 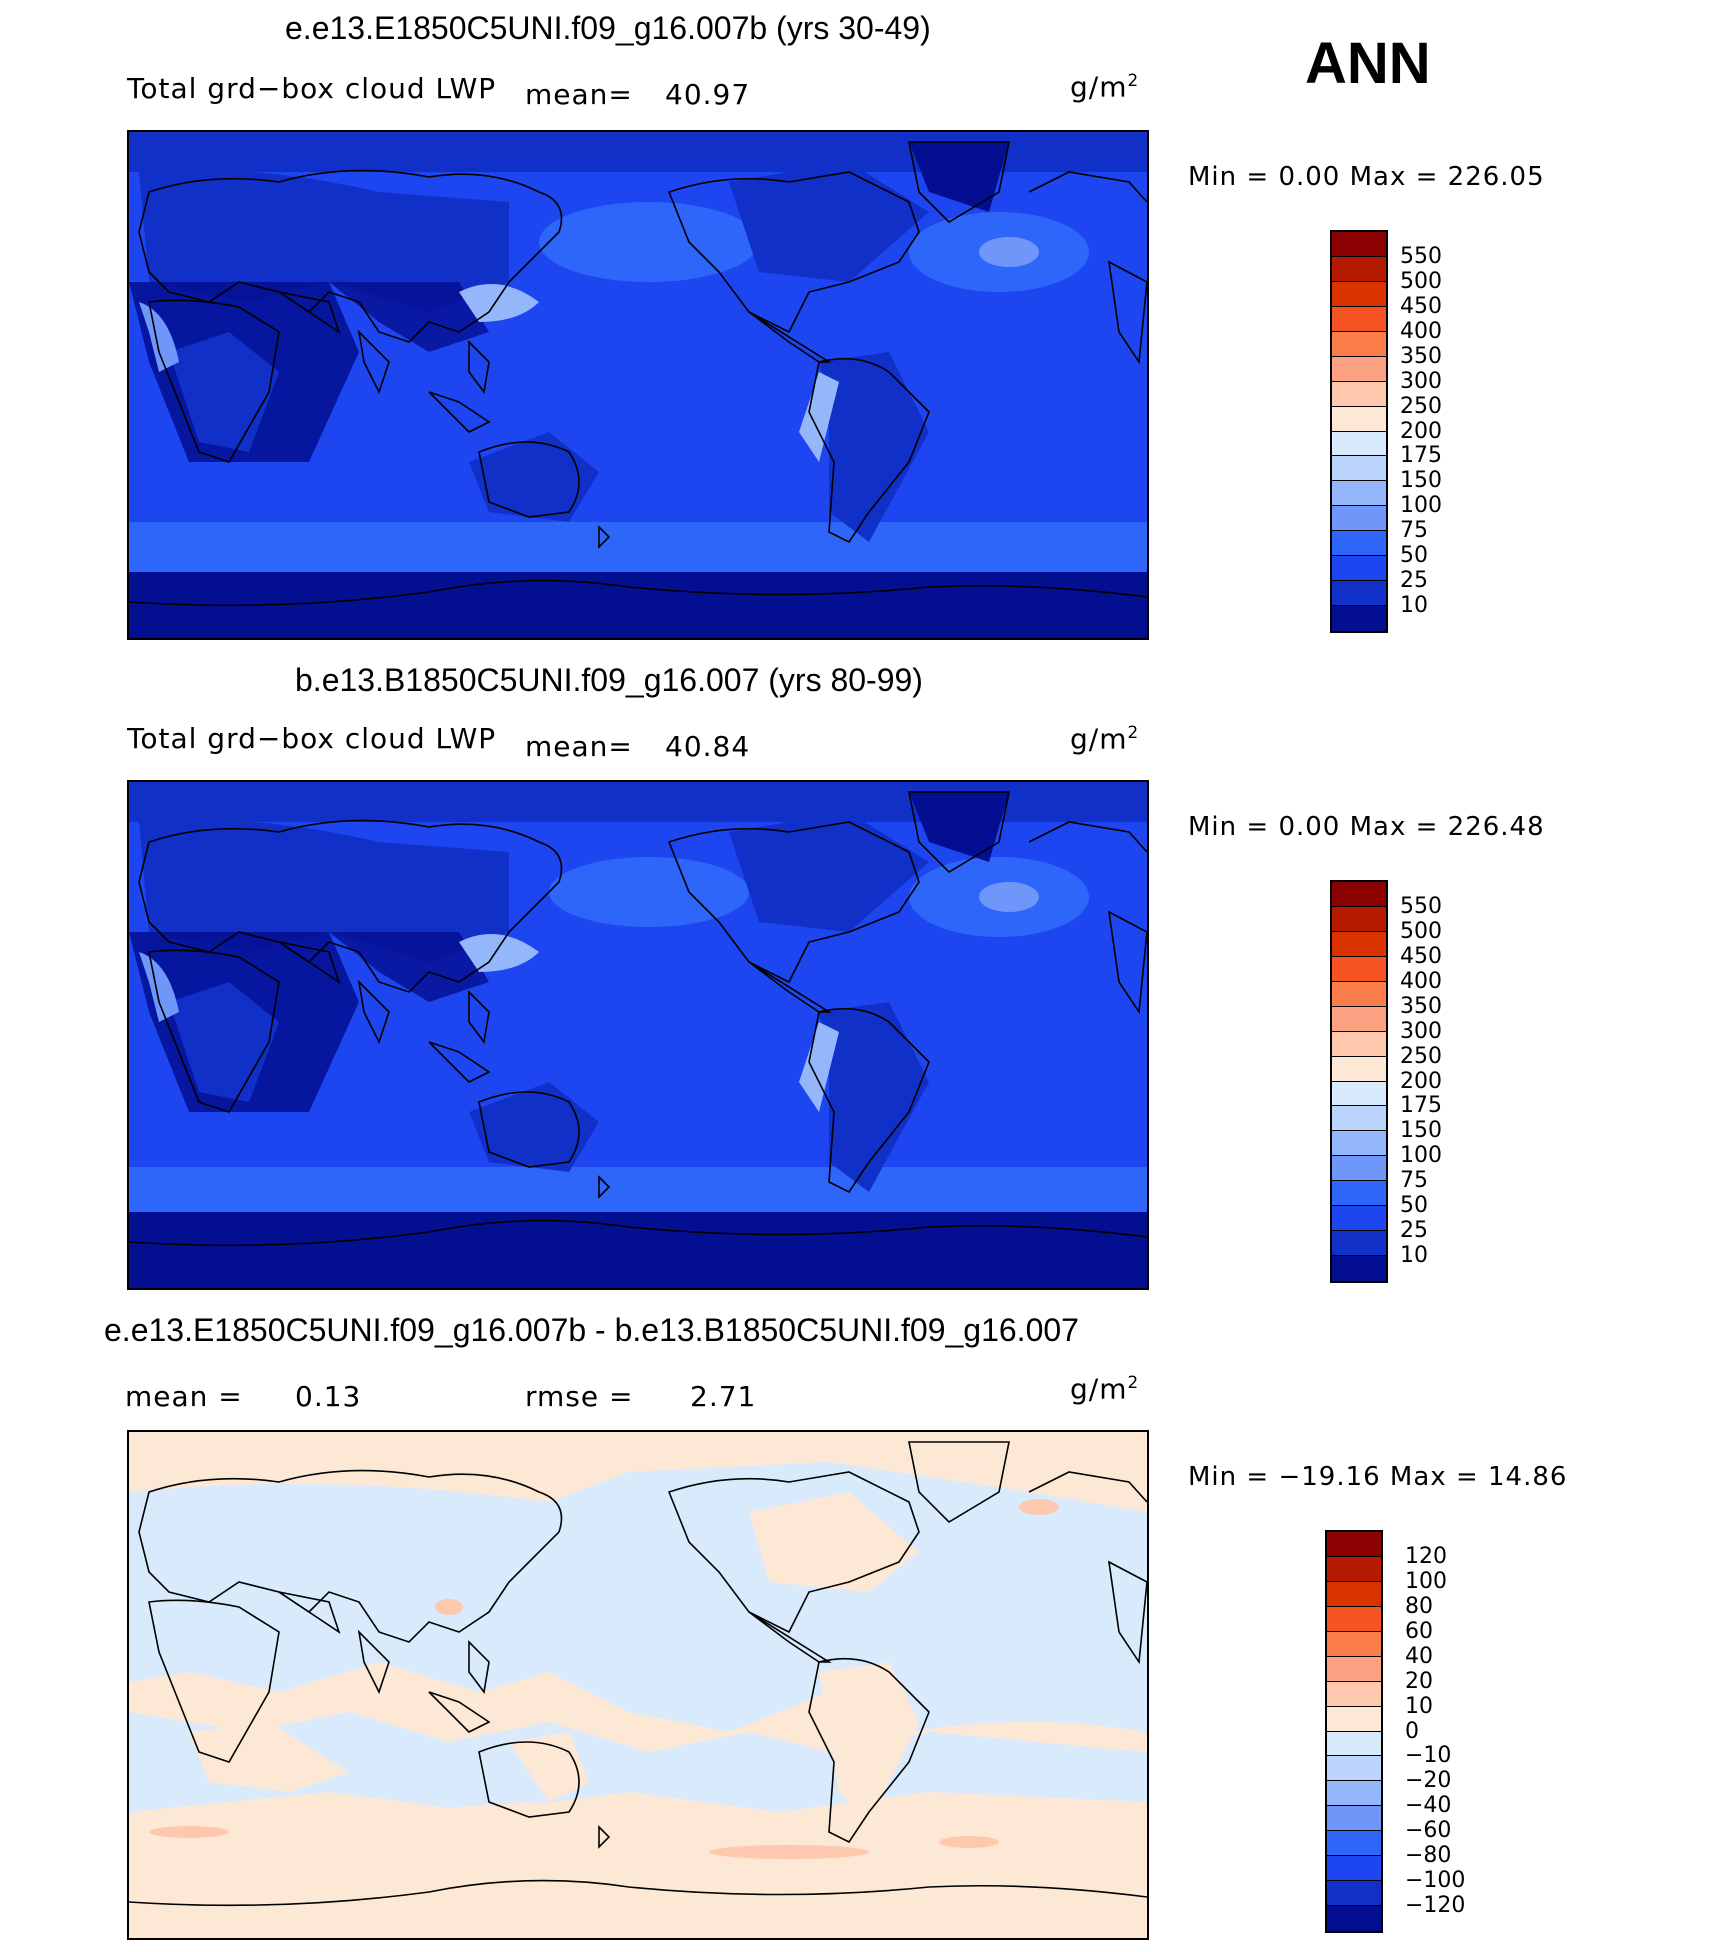 I want to click on panel-2-units: g/m2, so click(x=1105, y=739).